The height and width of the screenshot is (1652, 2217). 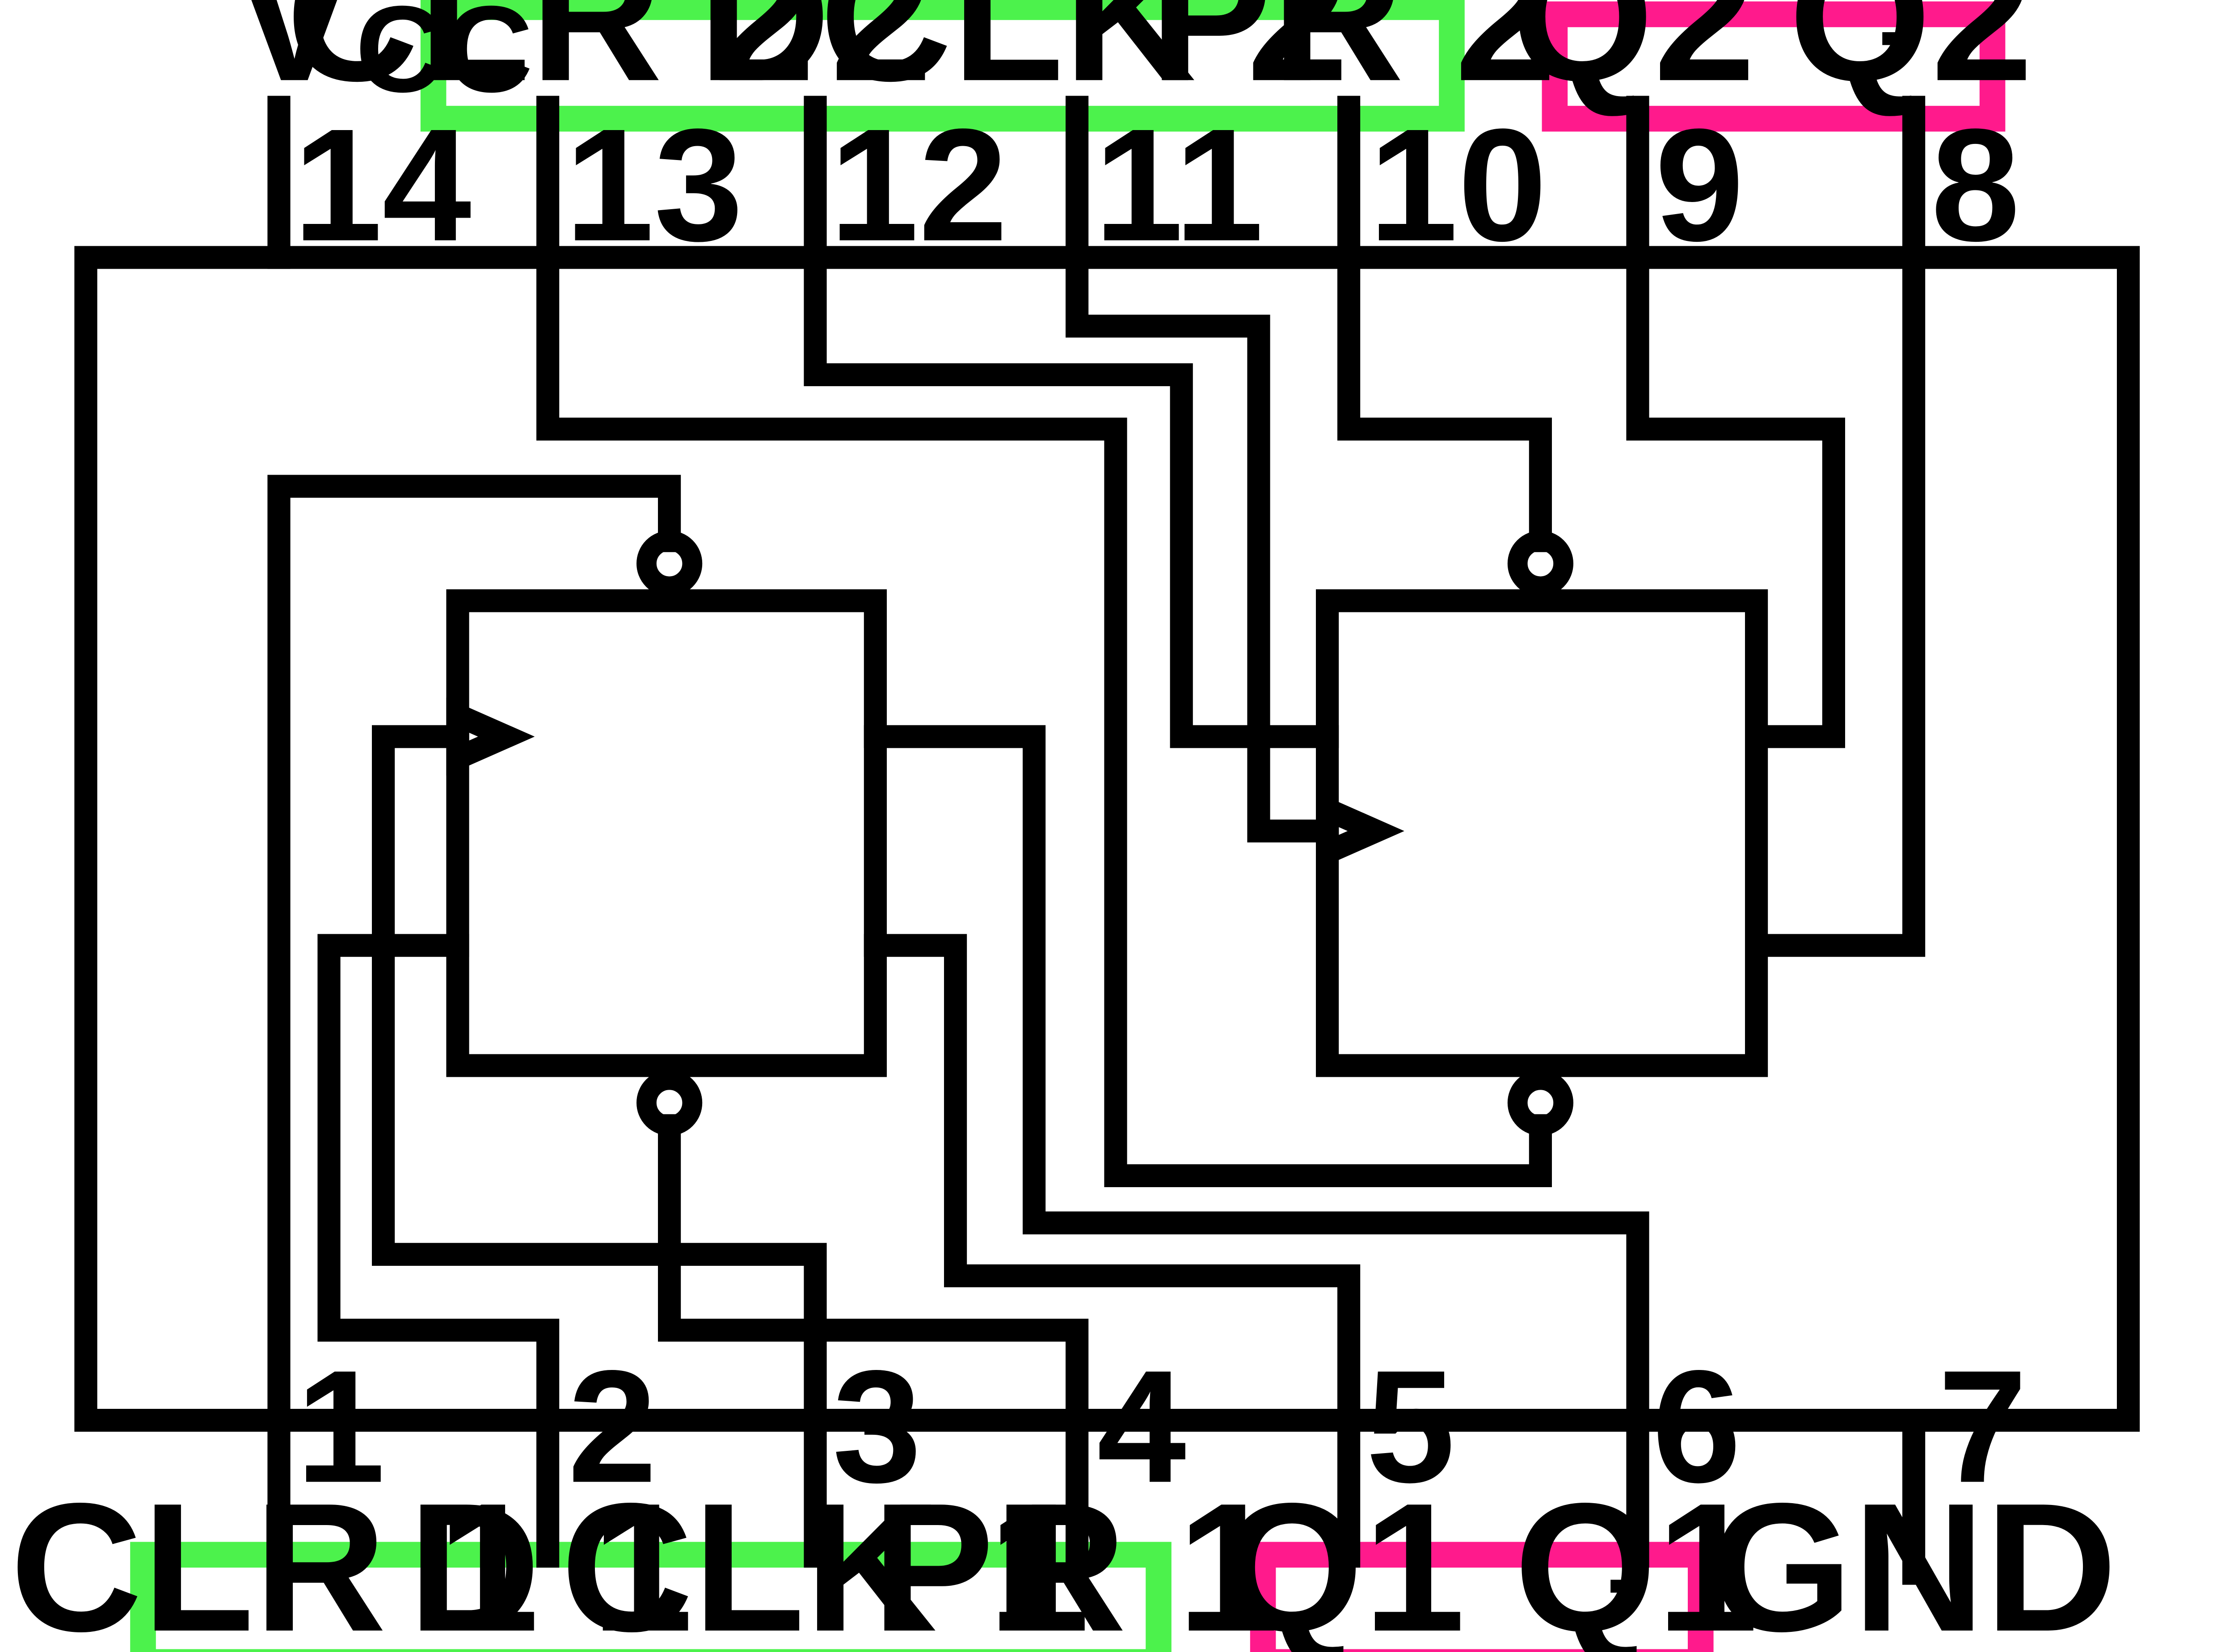 I want to click on inputs-1-group-box, so click(x=651, y=1597).